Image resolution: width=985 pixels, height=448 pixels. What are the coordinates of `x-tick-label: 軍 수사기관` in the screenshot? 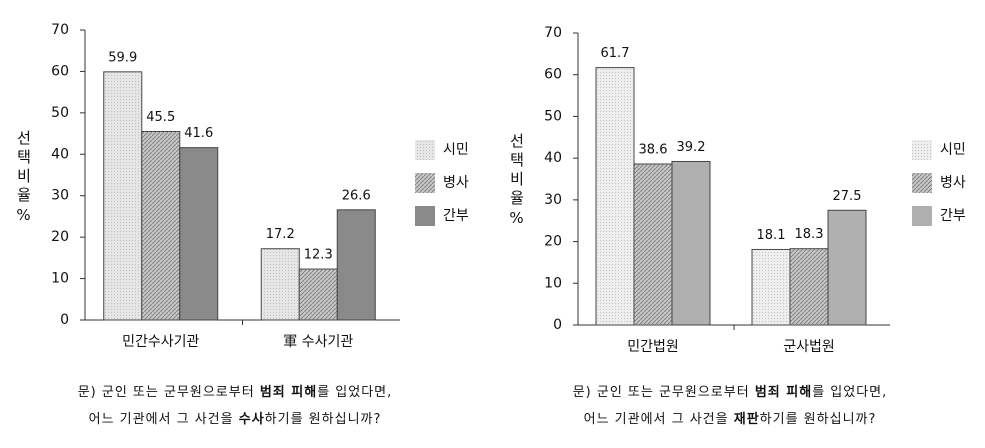 It's located at (318, 342).